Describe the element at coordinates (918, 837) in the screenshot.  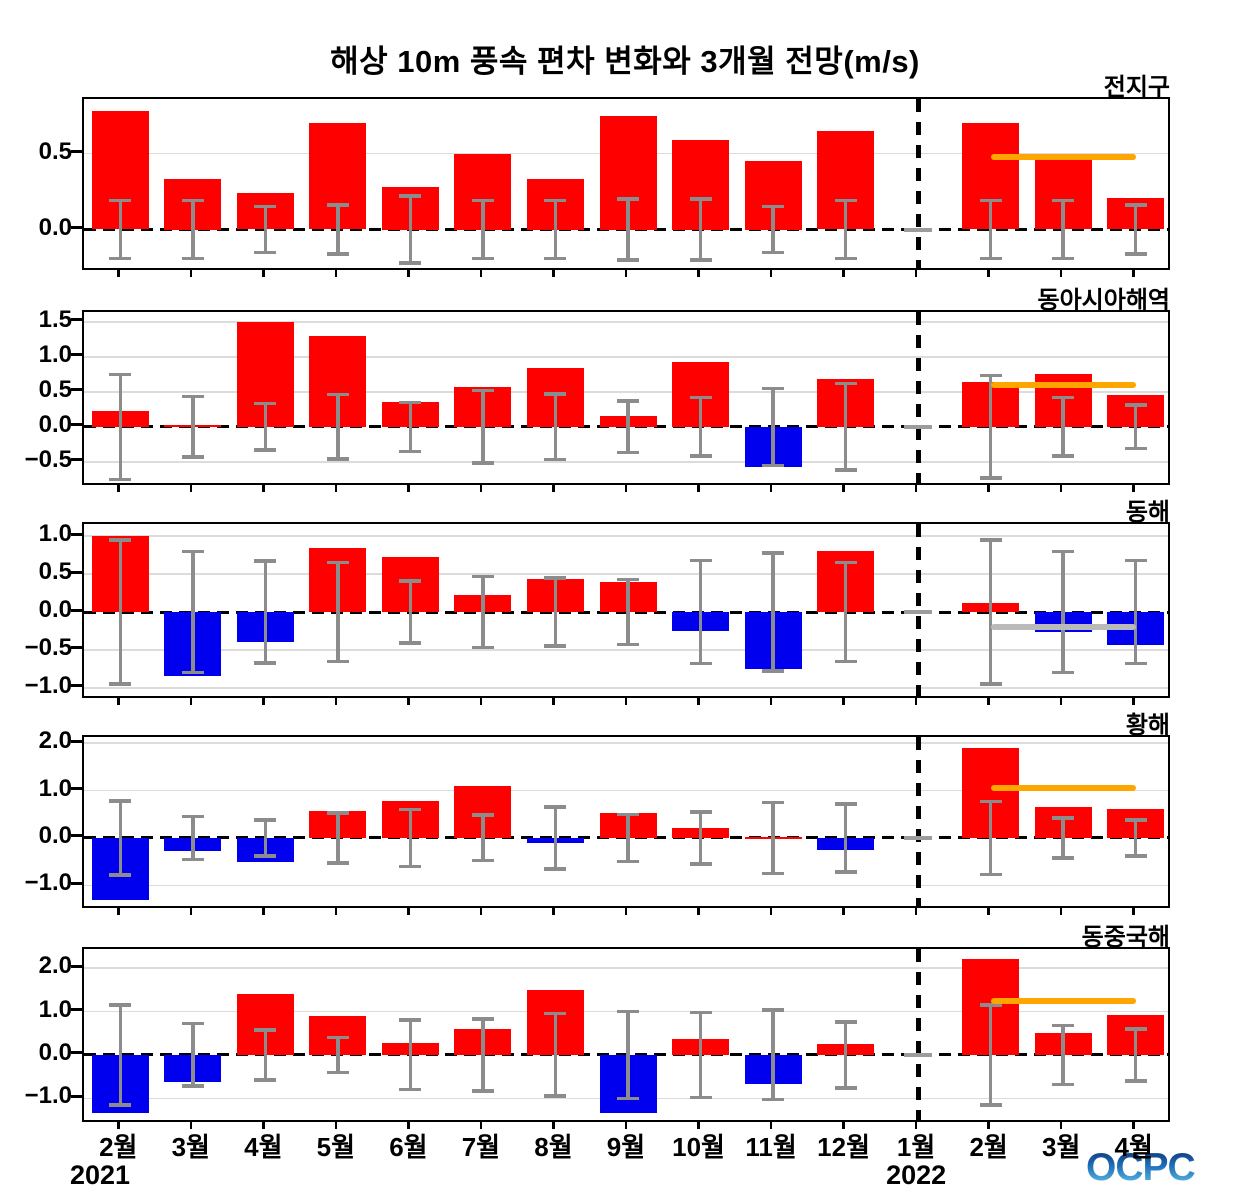
I see `no-bar-mark-1월` at that location.